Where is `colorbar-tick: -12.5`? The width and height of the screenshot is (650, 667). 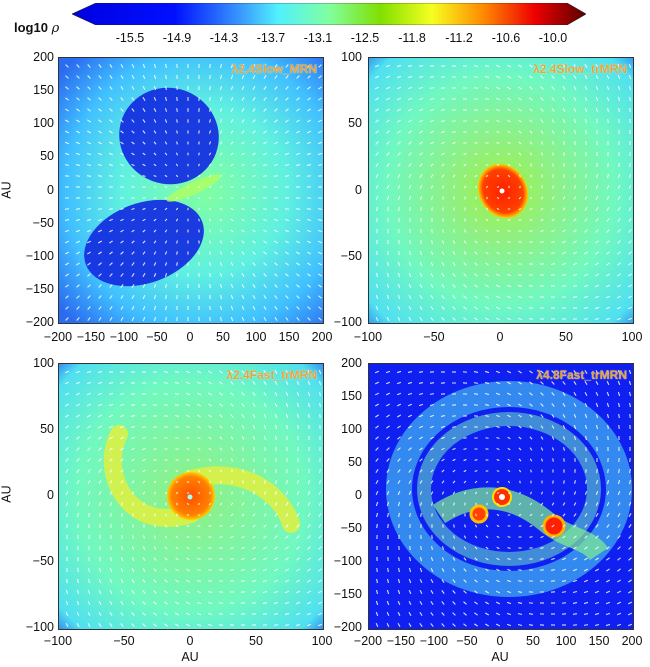
colorbar-tick: -12.5 is located at coordinates (365, 38).